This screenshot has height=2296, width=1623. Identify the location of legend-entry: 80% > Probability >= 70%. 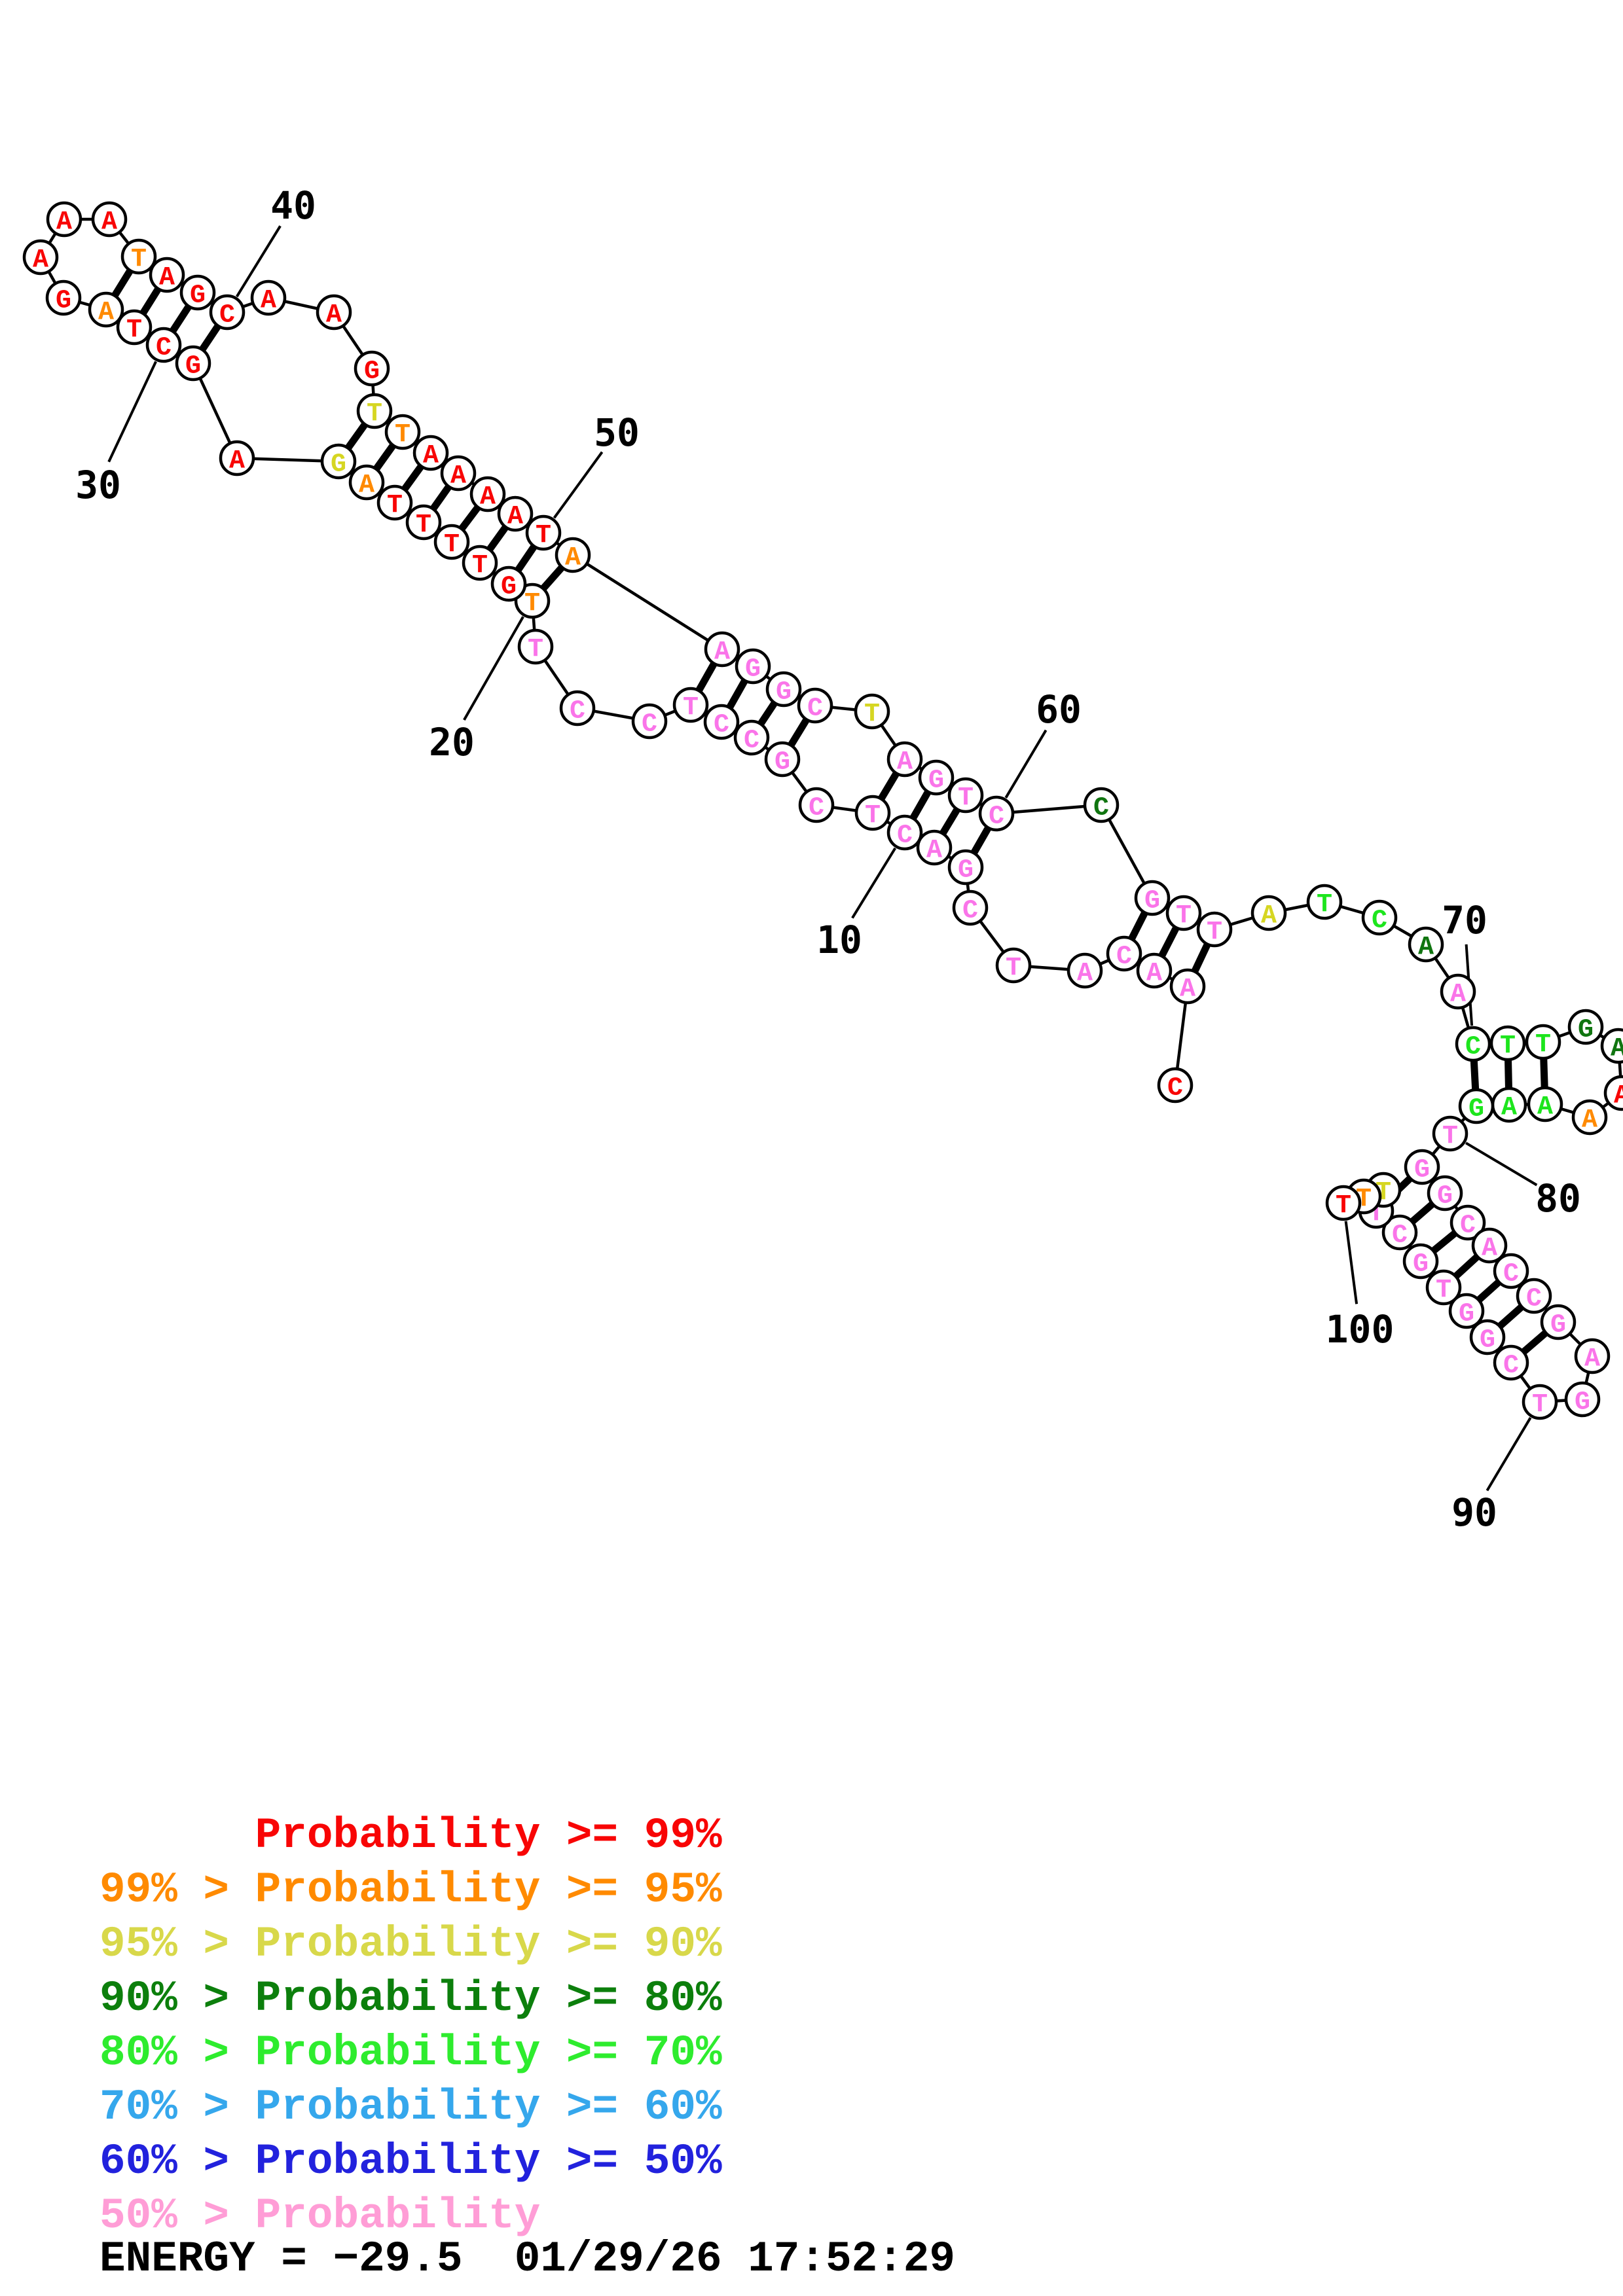
(411, 2052).